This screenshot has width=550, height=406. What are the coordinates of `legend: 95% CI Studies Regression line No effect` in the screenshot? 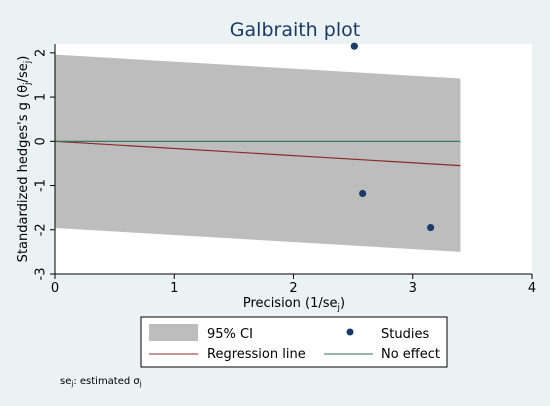 It's located at (294, 342).